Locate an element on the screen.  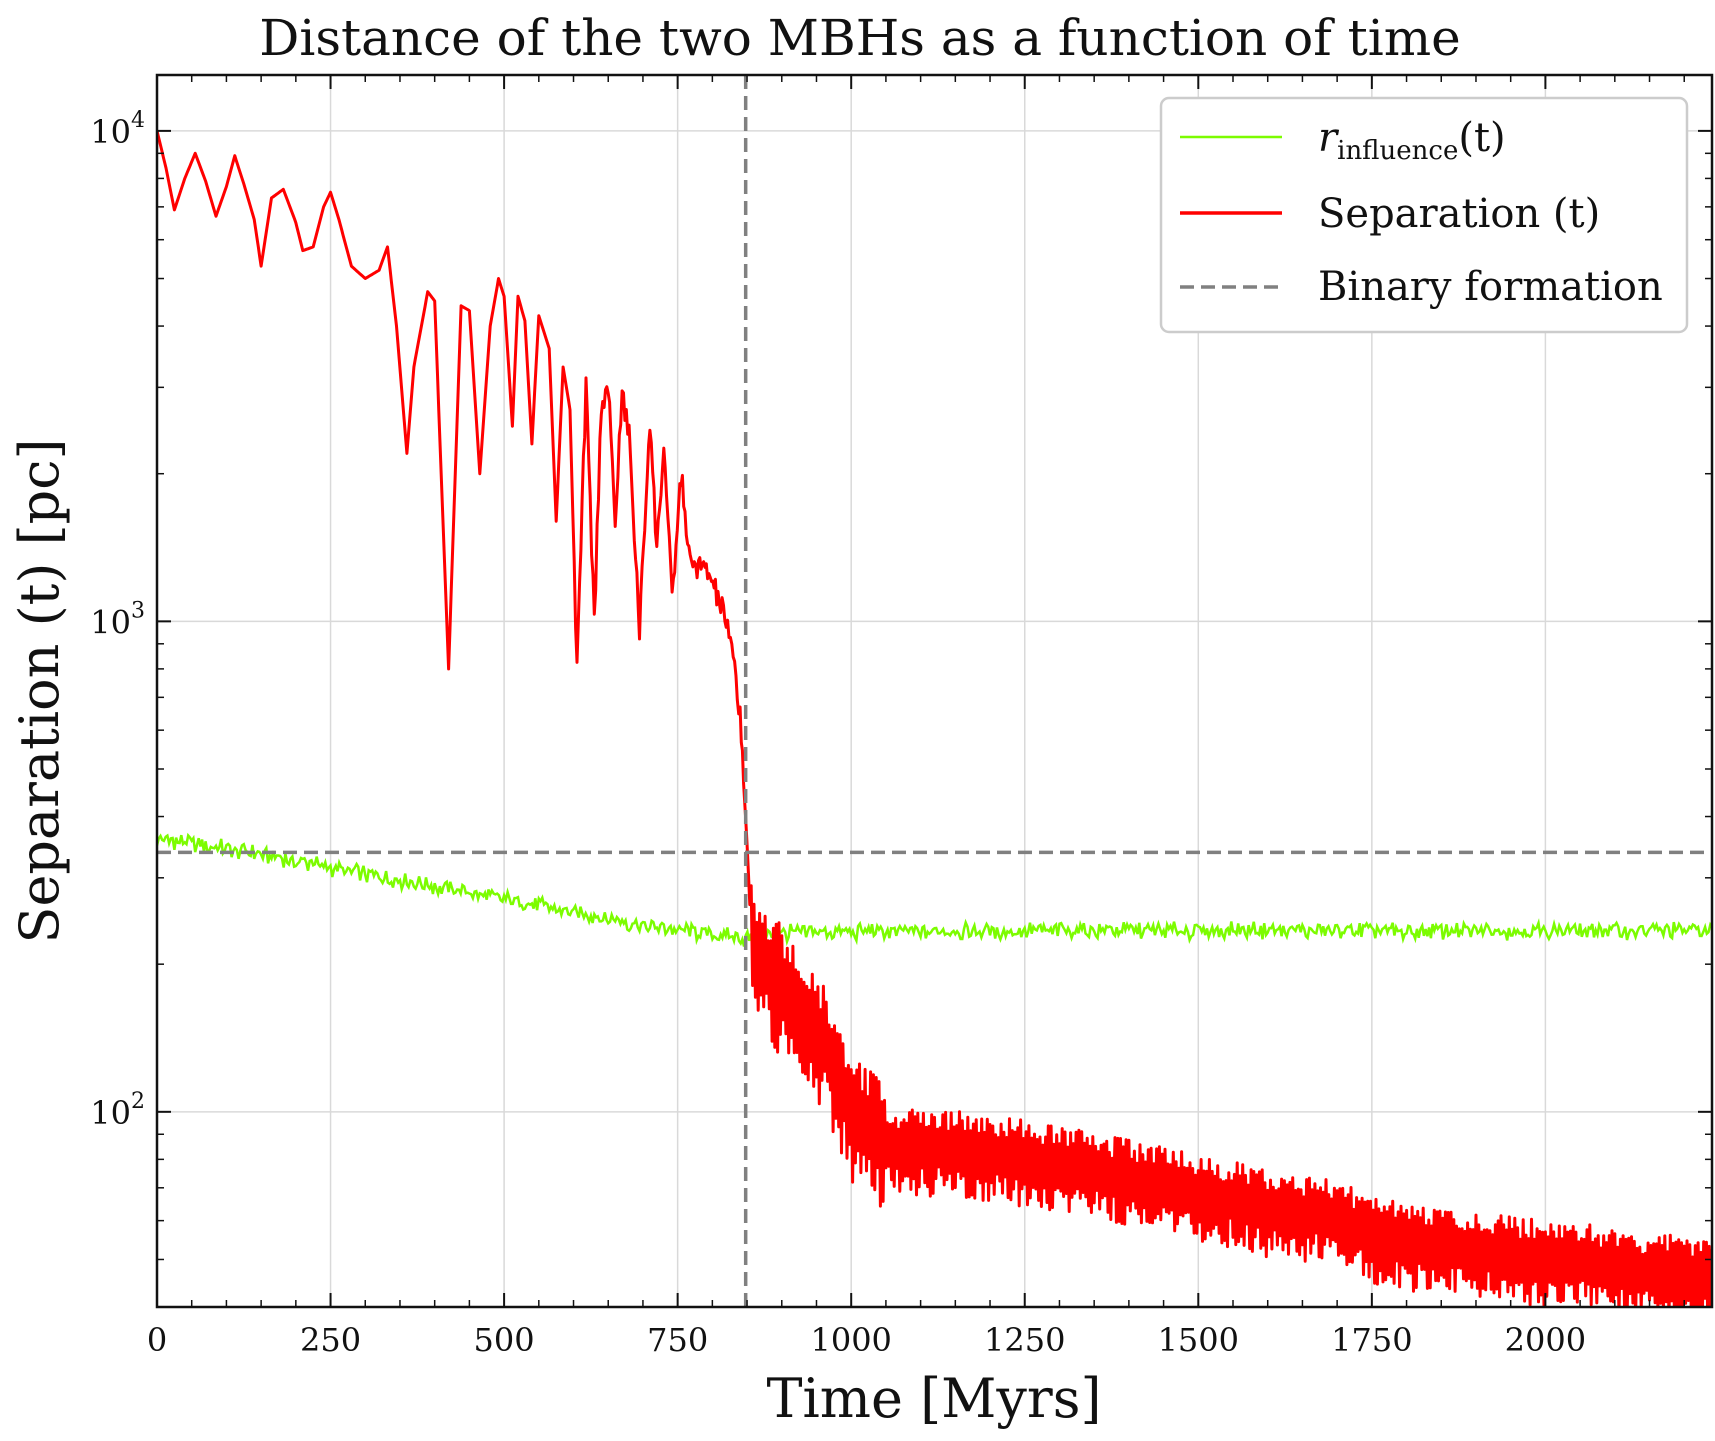
x-tick-label: 250 is located at coordinates (330, 1340).